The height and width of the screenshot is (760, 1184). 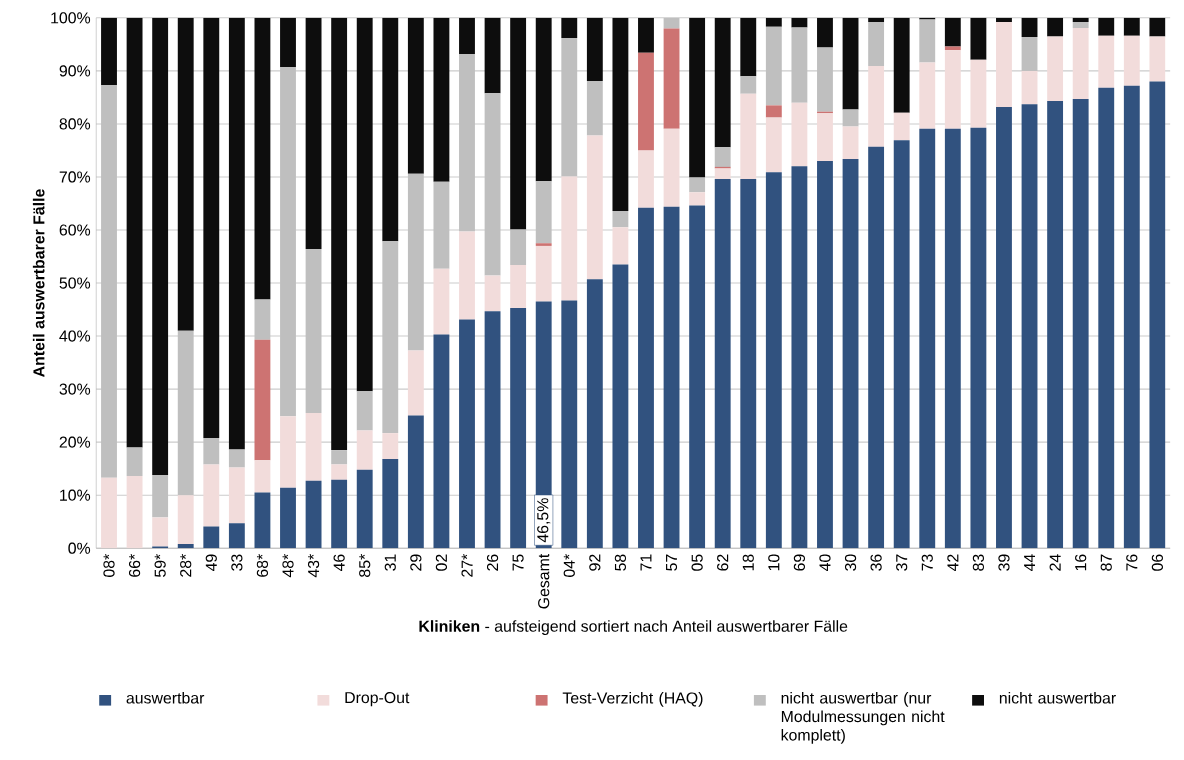 I want to click on x-axis-title: Kliniken - aufsteigend sortiert nach Anteil auswertbarer Fälle, so click(x=633, y=627).